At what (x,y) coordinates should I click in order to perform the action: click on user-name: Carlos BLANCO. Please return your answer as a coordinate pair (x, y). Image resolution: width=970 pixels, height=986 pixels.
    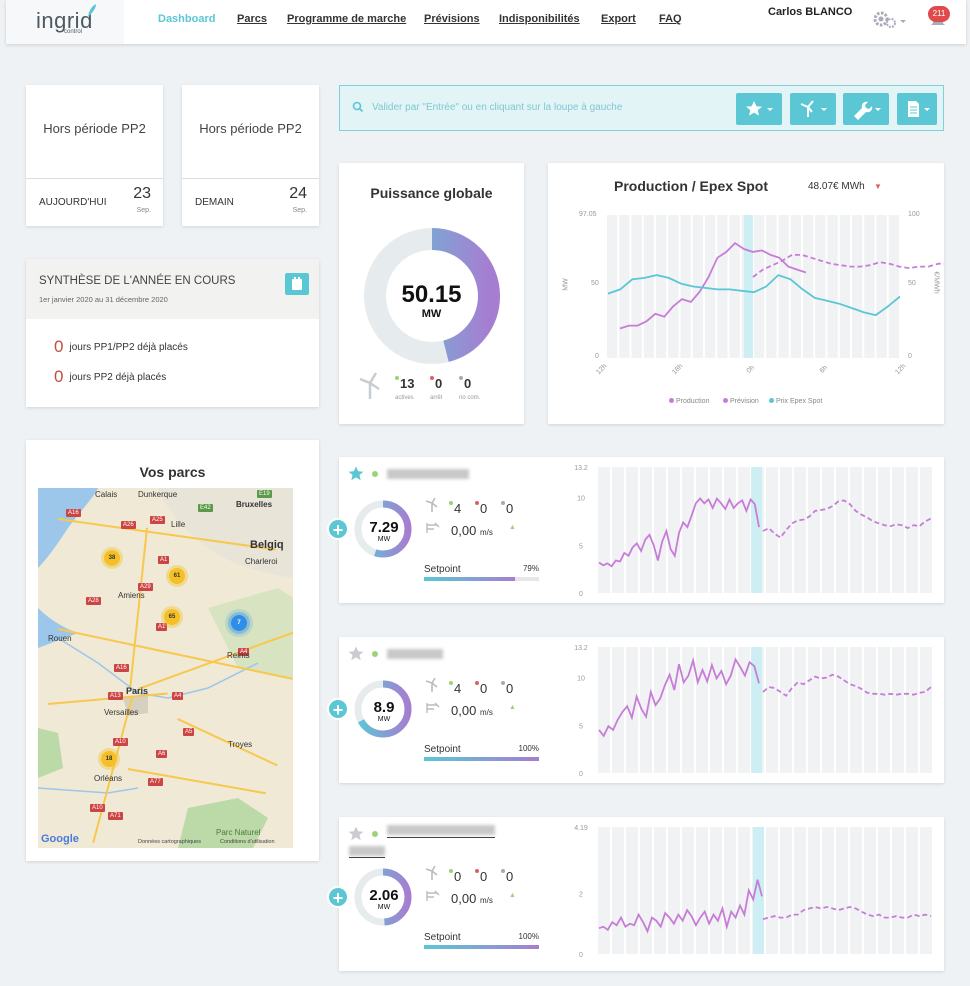
    Looking at the image, I should click on (810, 12).